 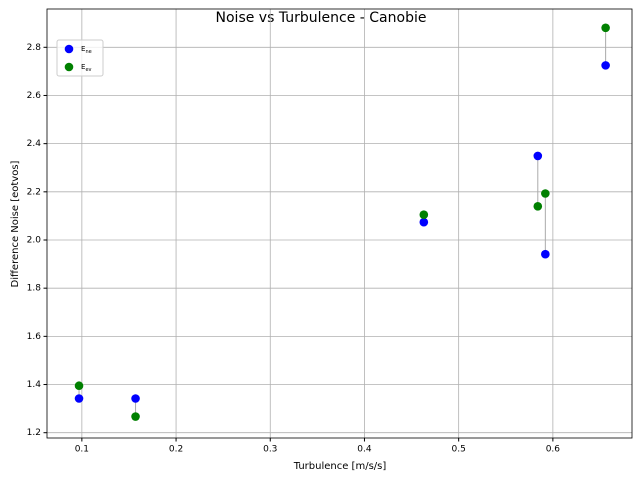 I want to click on legend-label: Eev, so click(x=86, y=68).